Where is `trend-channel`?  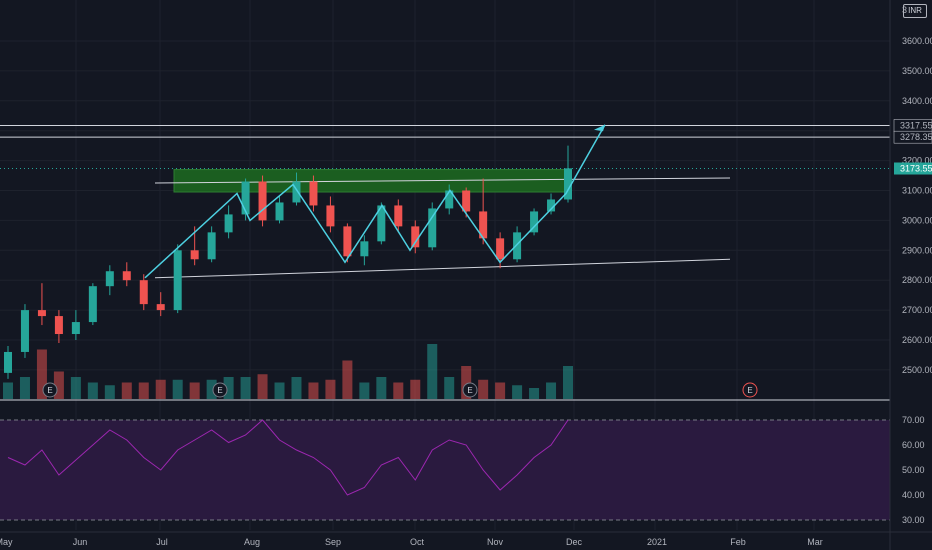 trend-channel is located at coordinates (442, 228).